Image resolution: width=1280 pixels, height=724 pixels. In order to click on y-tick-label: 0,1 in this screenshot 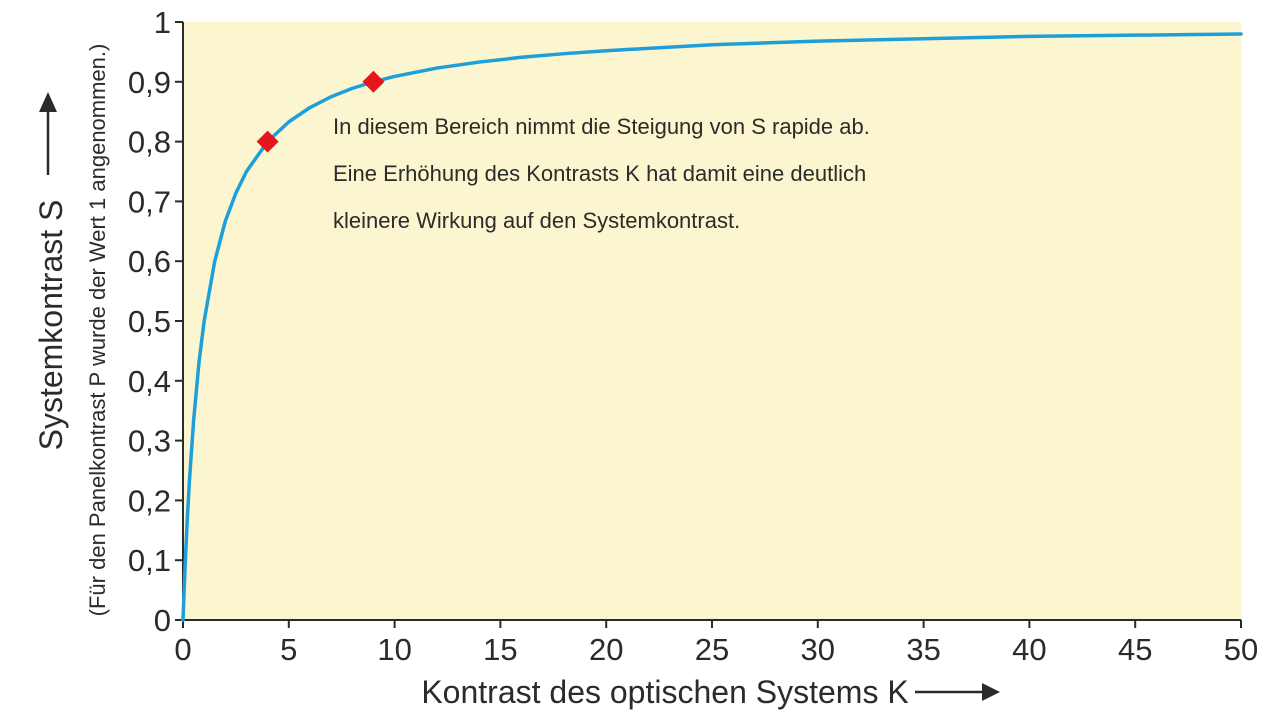, I will do `click(149, 560)`.